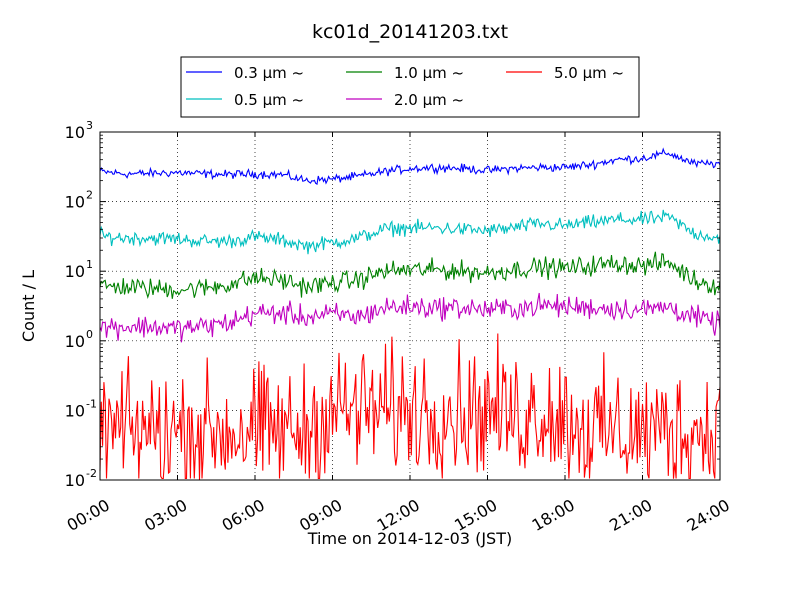 Image resolution: width=800 pixels, height=600 pixels. I want to click on legend-label: 5.0 μm ~, so click(589, 73).